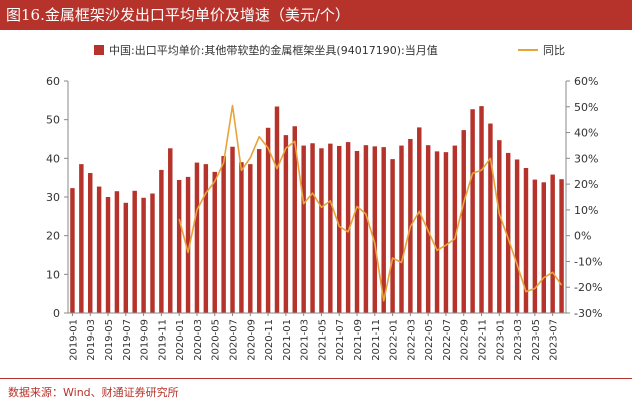 The width and height of the screenshot is (632, 405). What do you see at coordinates (340, 340) in the screenshot?
I see `x-tick-label: 2021-07` at bounding box center [340, 340].